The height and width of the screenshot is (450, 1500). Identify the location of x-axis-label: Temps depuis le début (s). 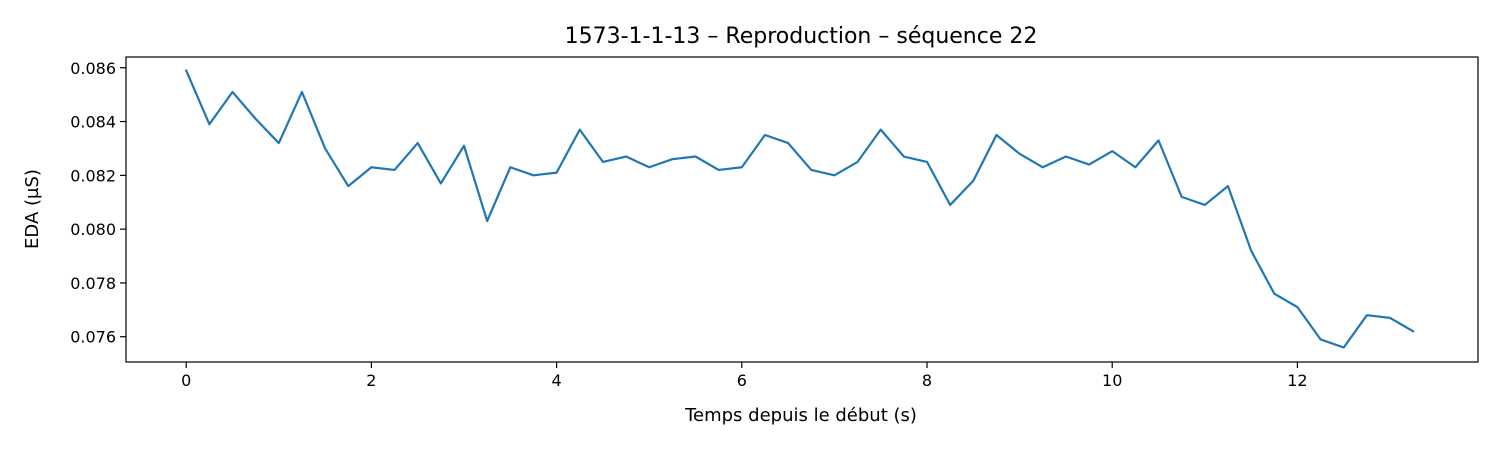
(800, 415).